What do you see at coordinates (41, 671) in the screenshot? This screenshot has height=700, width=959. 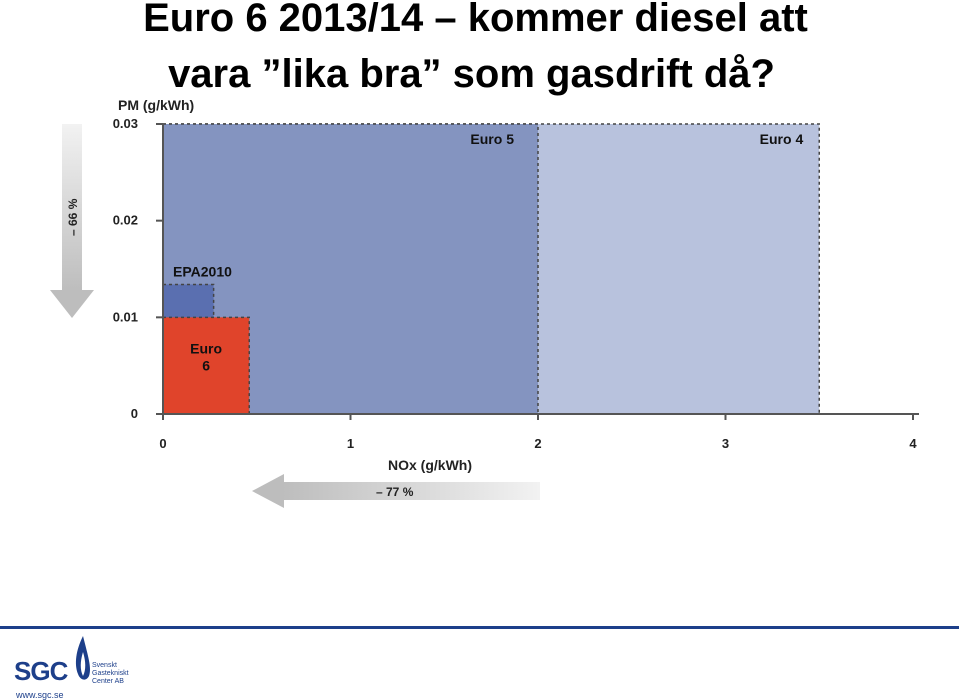 I see `logo-text: SGC` at bounding box center [41, 671].